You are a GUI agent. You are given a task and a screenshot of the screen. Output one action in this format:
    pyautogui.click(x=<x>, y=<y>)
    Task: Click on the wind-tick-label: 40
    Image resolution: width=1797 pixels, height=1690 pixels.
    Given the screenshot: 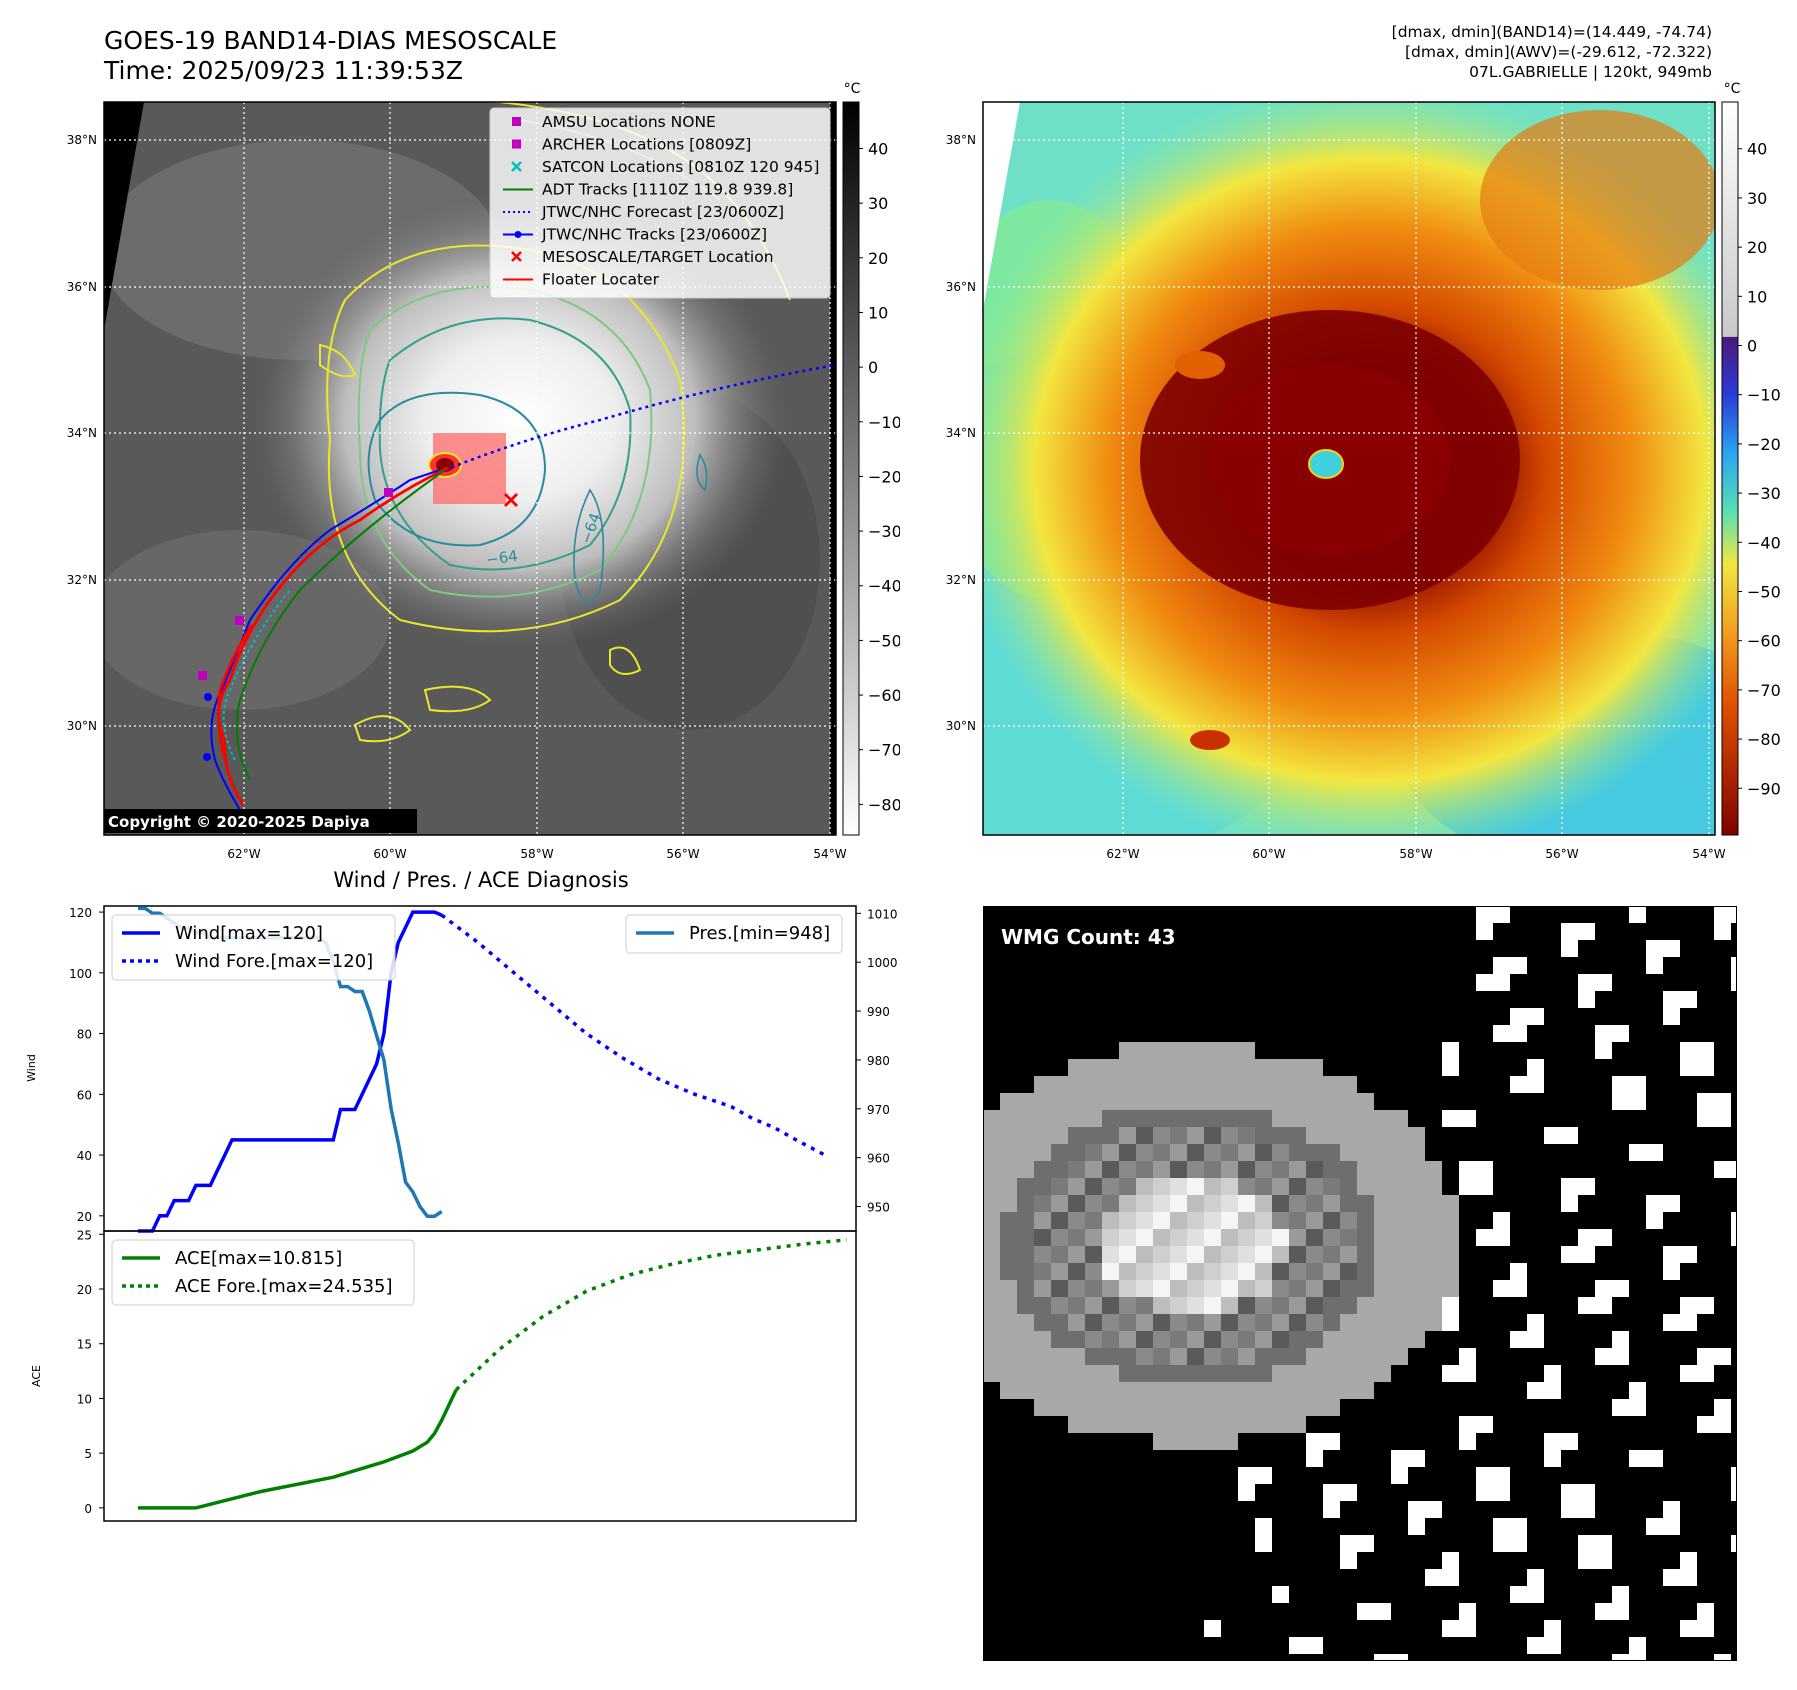 What is the action you would take?
    pyautogui.click(x=84, y=1156)
    